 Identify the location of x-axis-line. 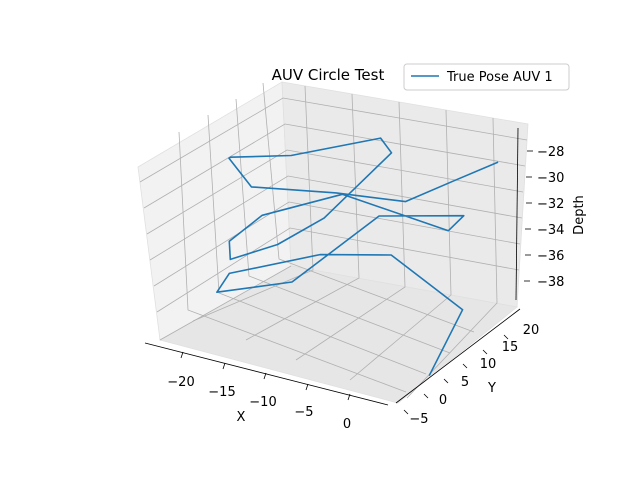
(266, 374).